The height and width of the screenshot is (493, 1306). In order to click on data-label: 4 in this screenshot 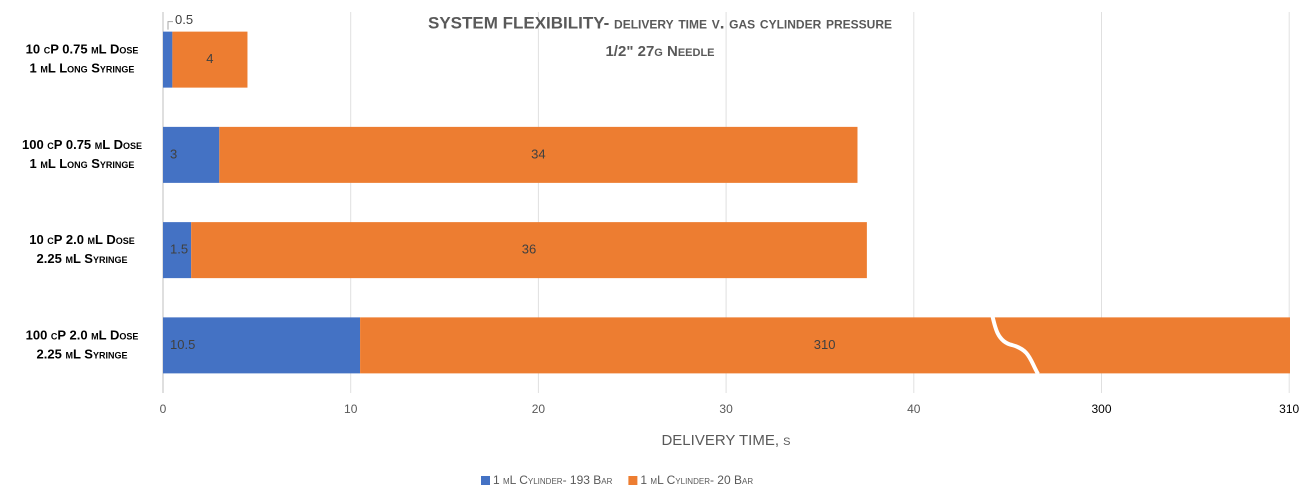, I will do `click(209, 58)`.